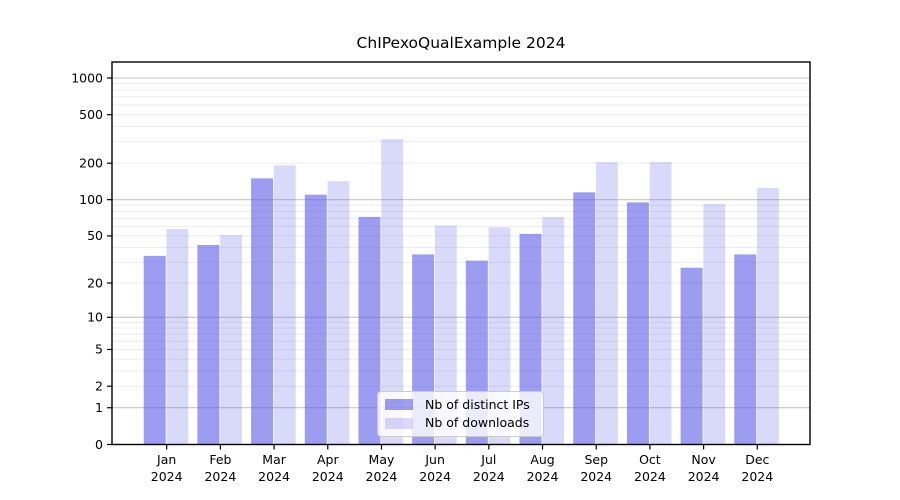  What do you see at coordinates (315, 319) in the screenshot?
I see `bar-distinct-ips-apr` at bounding box center [315, 319].